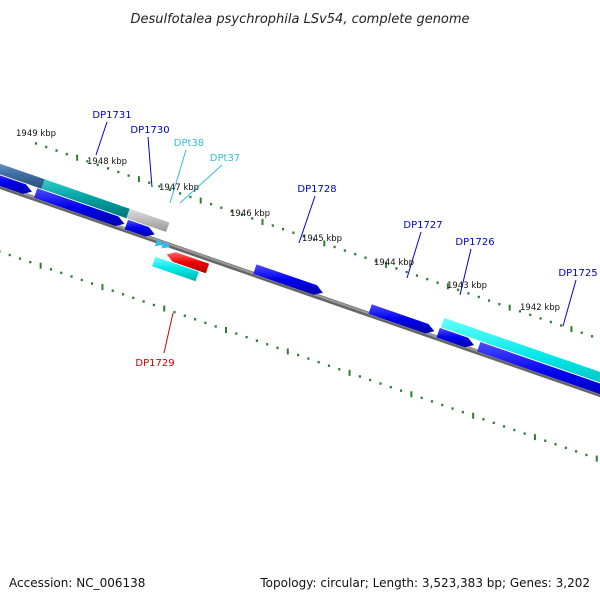  I want to click on gene-label-dp1730: DP1730, so click(149, 130).